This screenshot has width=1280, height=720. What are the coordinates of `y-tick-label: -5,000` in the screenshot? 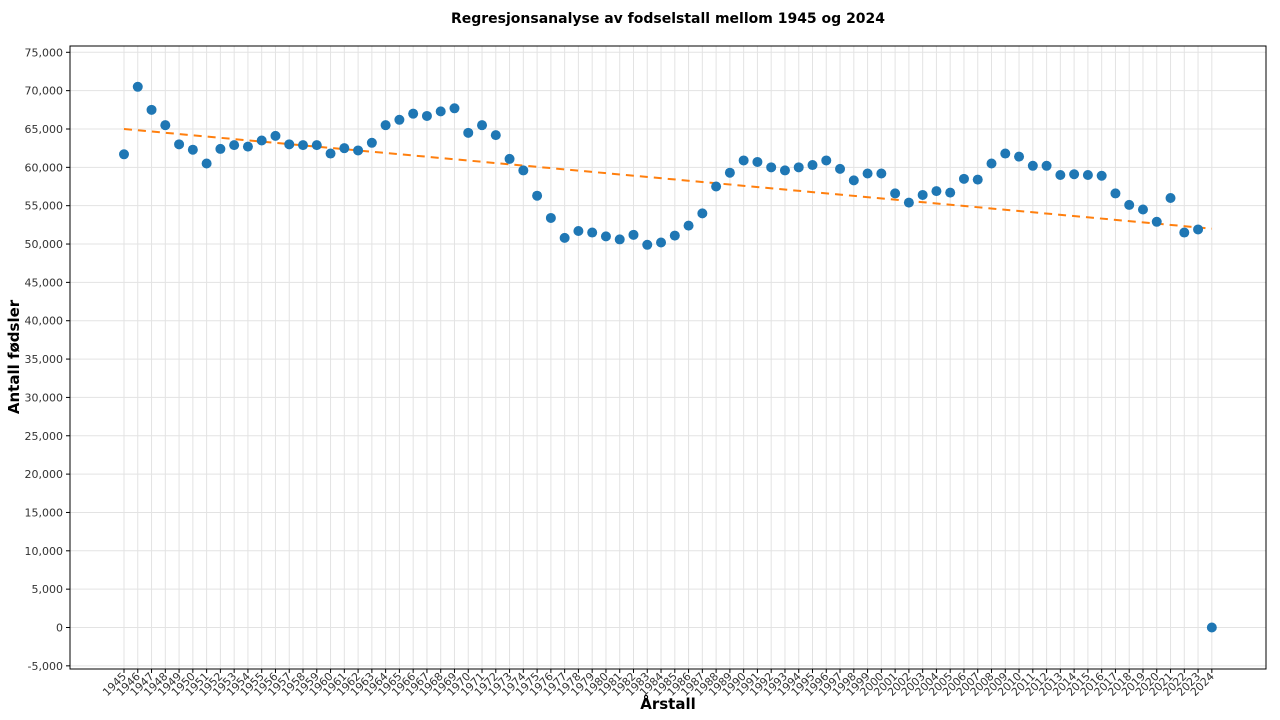 It's located at (45, 666).